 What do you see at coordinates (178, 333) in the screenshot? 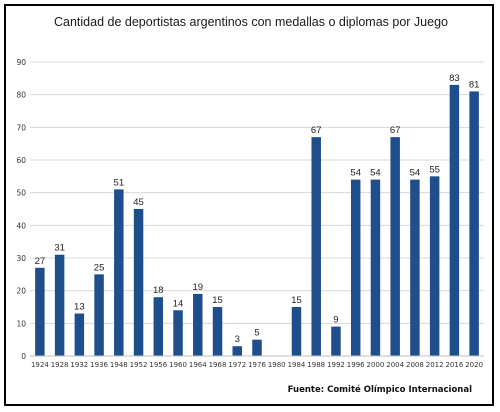
I see `bar-1960` at bounding box center [178, 333].